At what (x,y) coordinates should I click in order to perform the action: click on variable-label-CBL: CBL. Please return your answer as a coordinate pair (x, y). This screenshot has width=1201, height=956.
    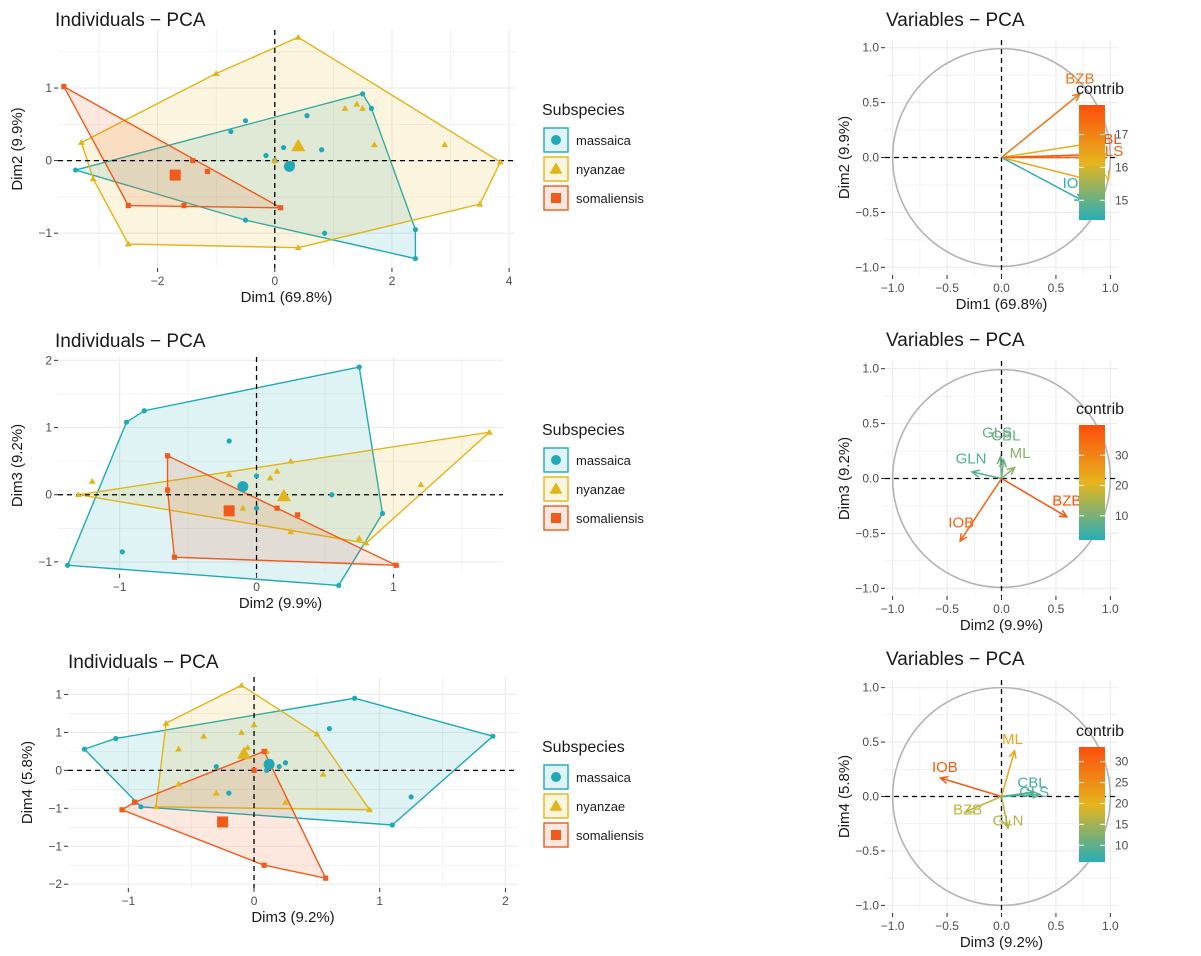
    Looking at the image, I should click on (1005, 436).